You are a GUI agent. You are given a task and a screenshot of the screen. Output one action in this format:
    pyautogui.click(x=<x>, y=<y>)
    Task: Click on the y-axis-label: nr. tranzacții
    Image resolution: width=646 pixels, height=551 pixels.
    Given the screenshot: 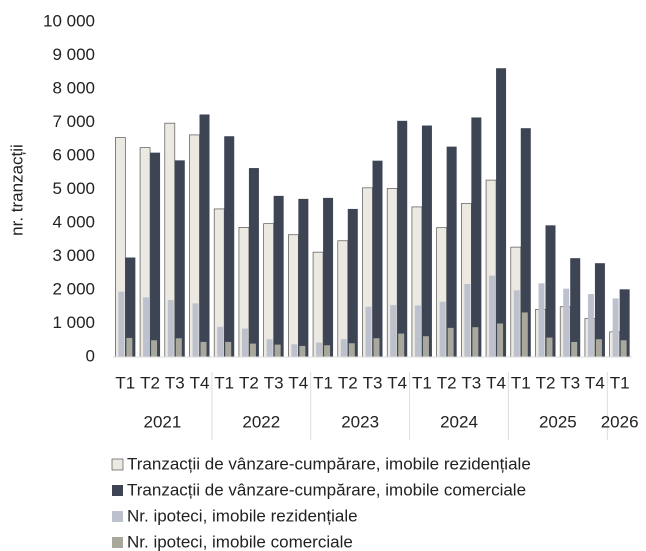 What is the action you would take?
    pyautogui.click(x=16, y=190)
    